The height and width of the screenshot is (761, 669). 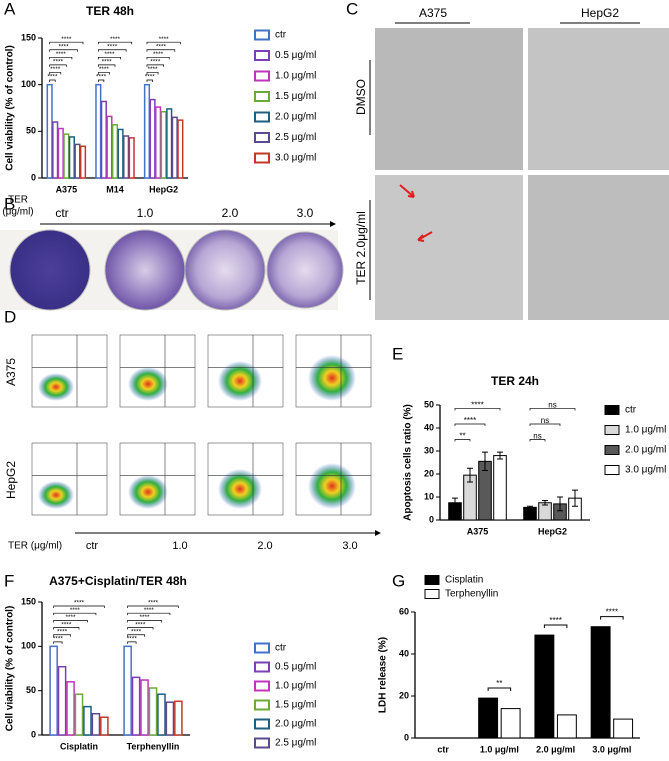 I want to click on legend-label: 2.5 μg/ml, so click(x=295, y=137).